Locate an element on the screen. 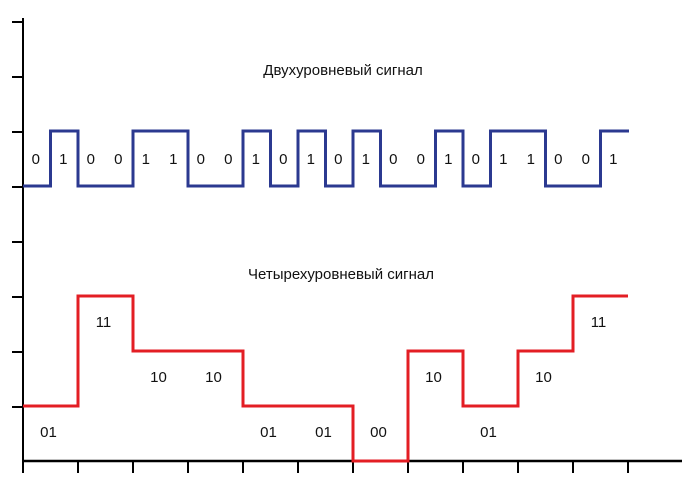  bit-labels: 0 1 0 0 1 1 0 0 1 0 1 0 1 0 0 1 0 1 1 0 0 1 is located at coordinates (325, 159).